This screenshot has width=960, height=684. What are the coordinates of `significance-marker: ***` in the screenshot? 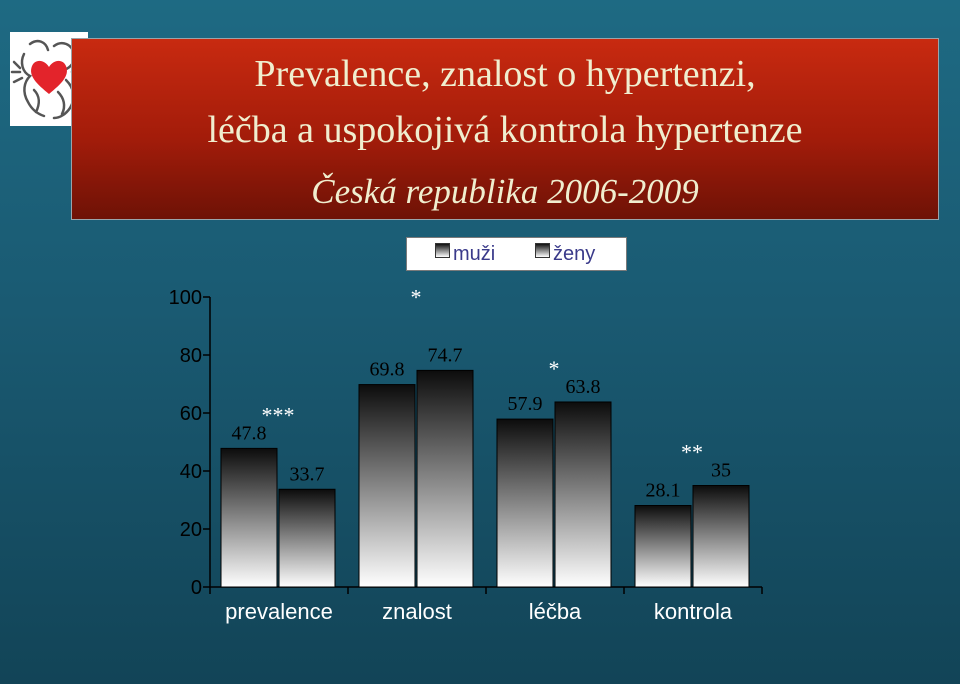 It's located at (278, 414).